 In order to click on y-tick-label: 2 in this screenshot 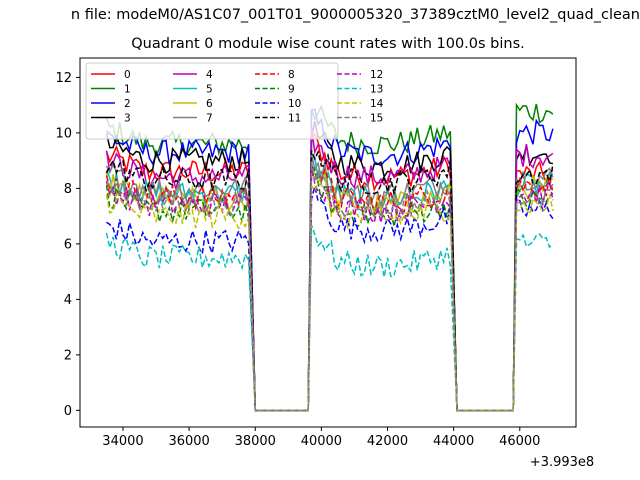, I will do `click(68, 355)`.